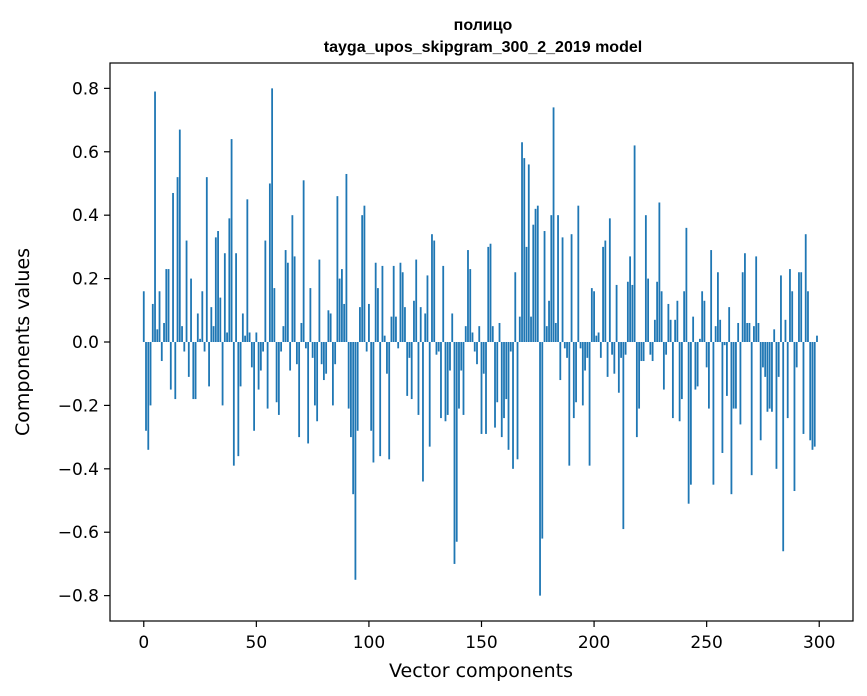  I want to click on x-tick-label-2: 100, so click(369, 643).